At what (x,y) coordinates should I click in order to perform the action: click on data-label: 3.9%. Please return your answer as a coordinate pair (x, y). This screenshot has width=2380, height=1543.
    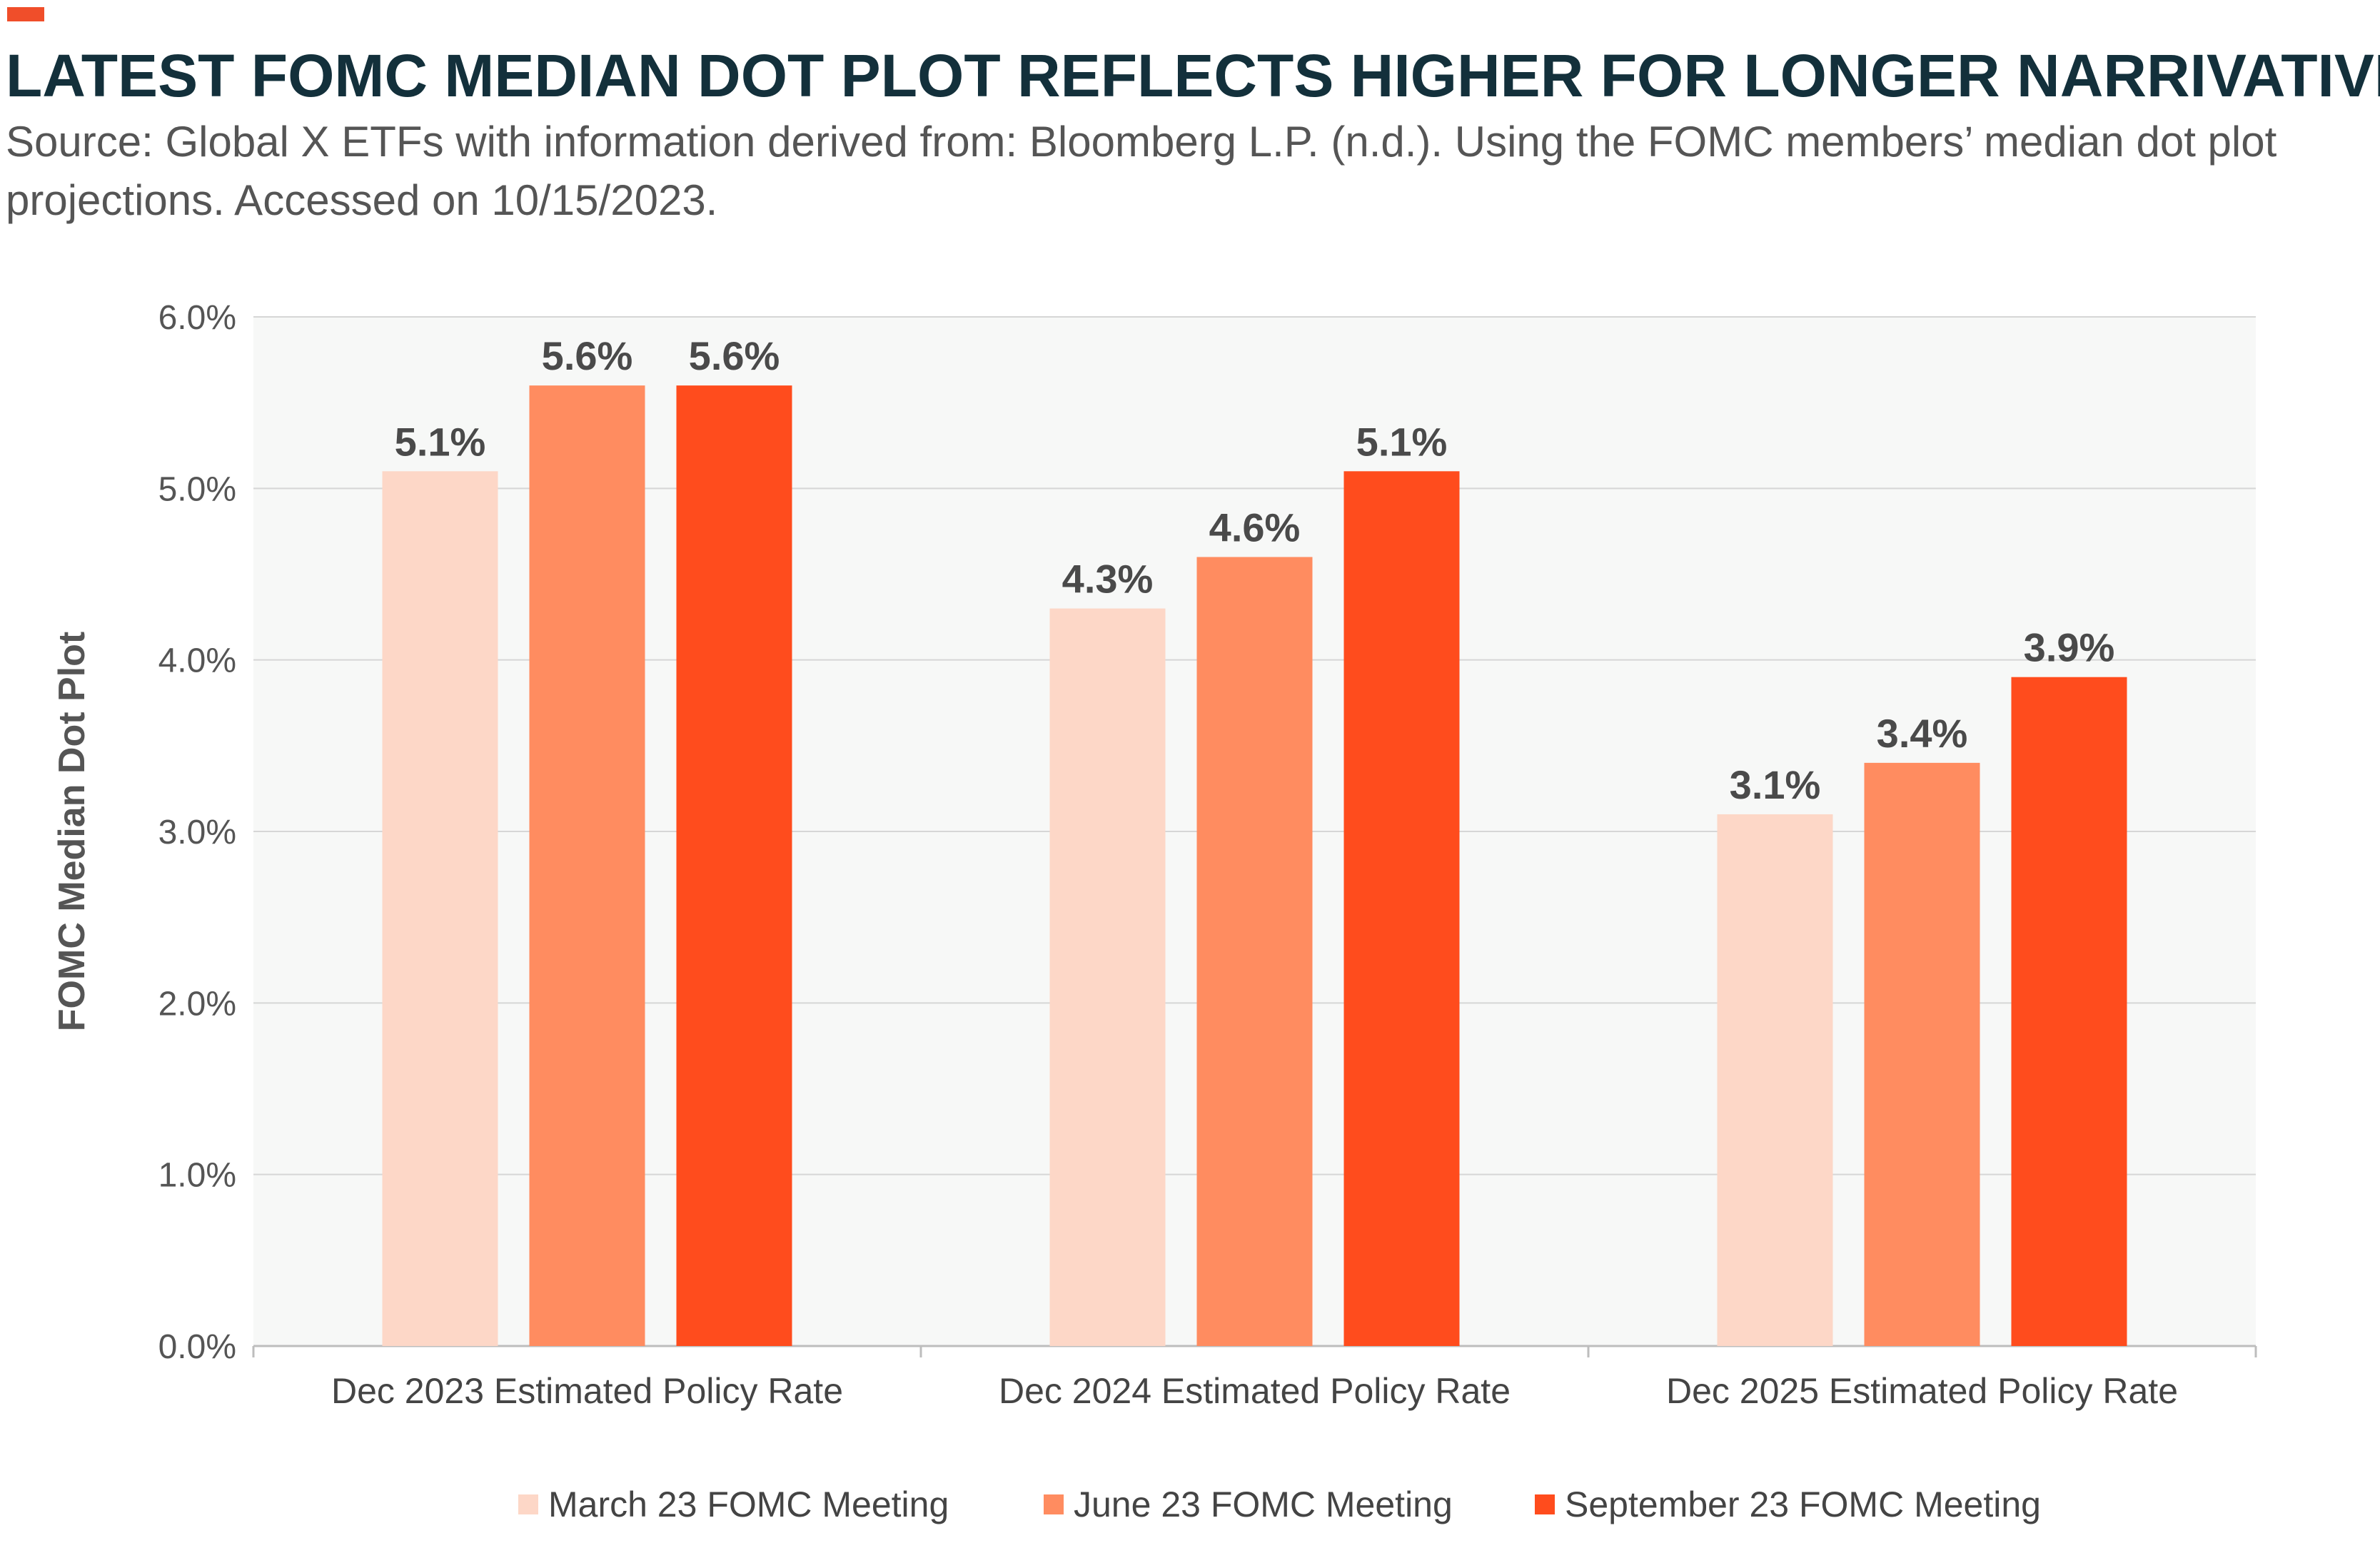
    Looking at the image, I should click on (2069, 647).